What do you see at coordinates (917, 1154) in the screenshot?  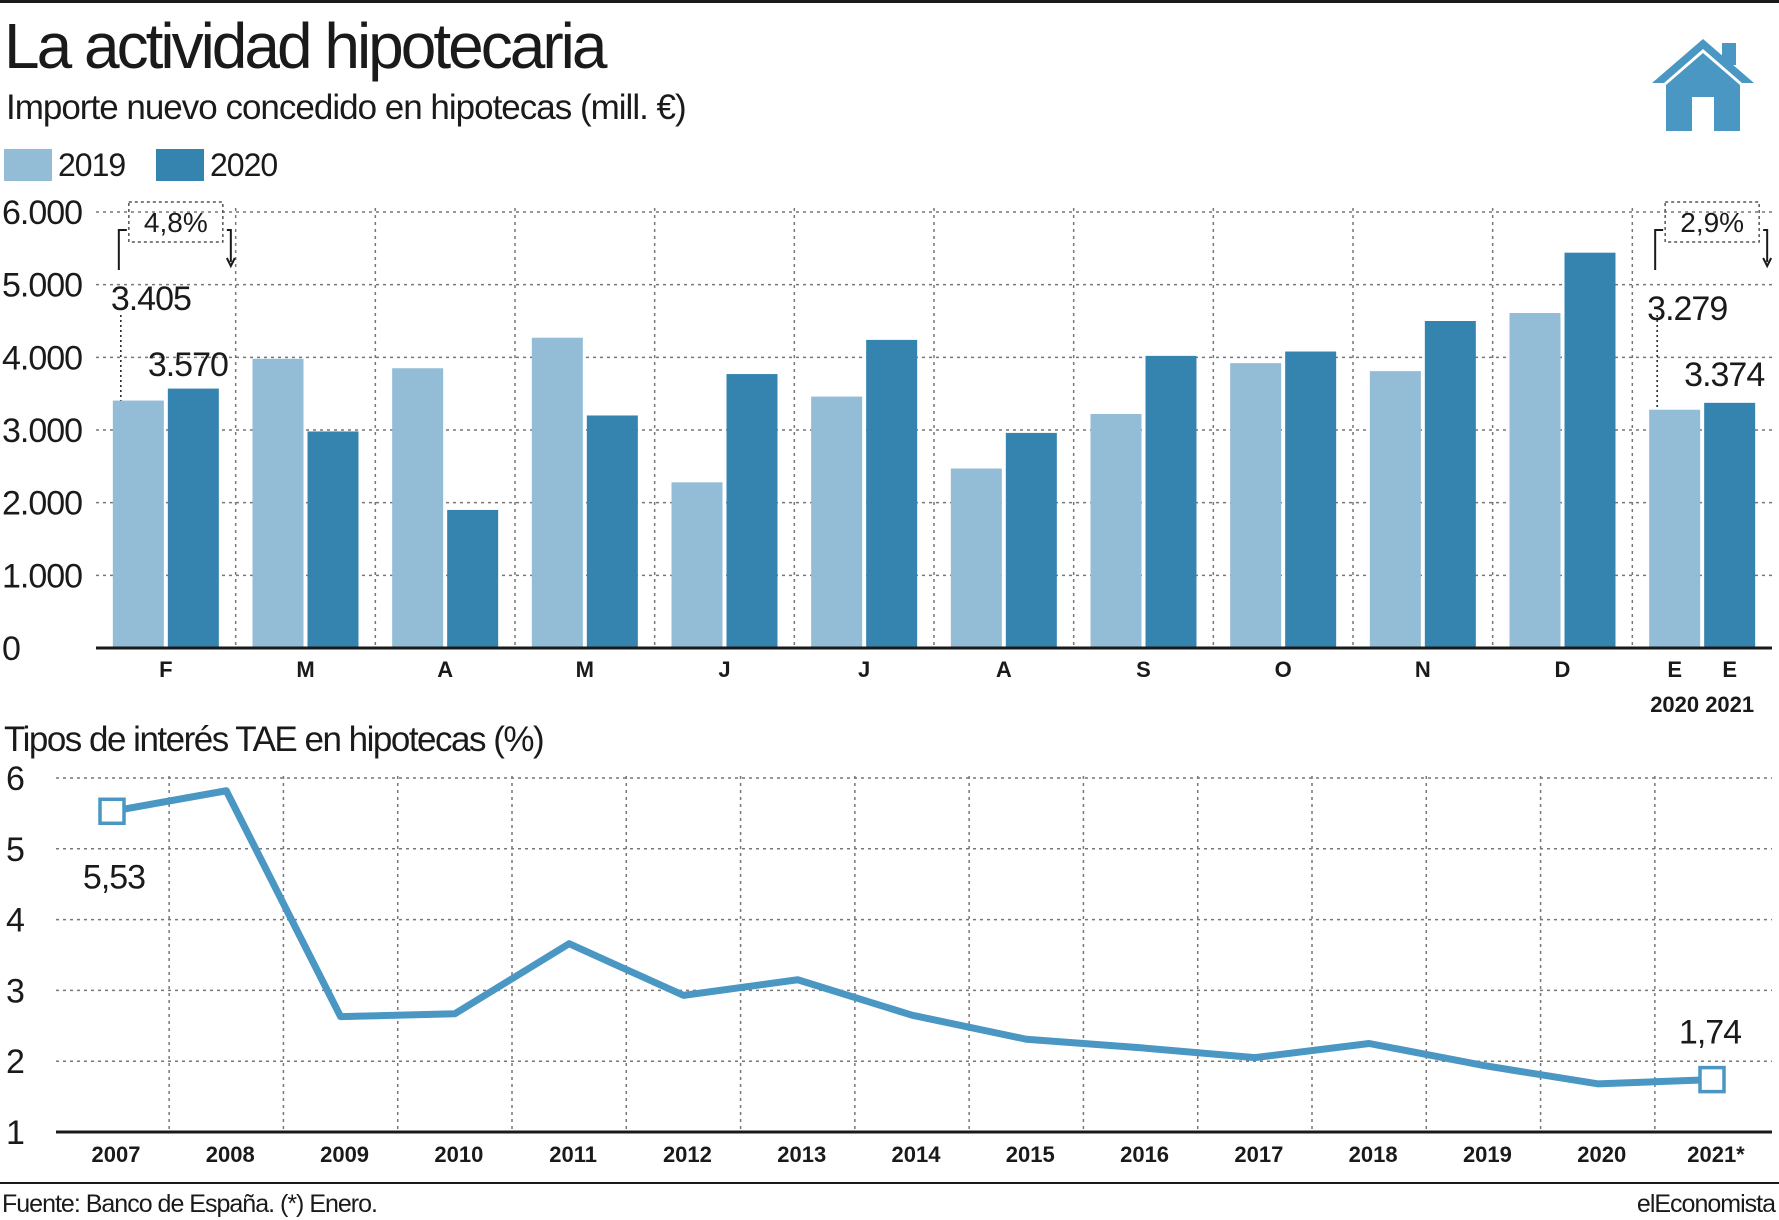 I see `line-x-tick-label: 2014` at bounding box center [917, 1154].